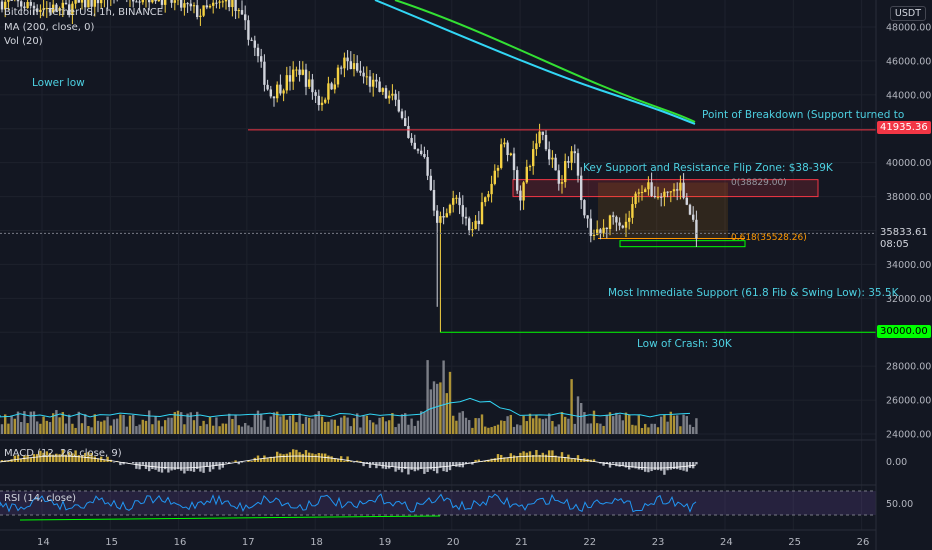 Image resolution: width=932 pixels, height=550 pixels. Describe the element at coordinates (348, 503) in the screenshot. I see `rsi-line` at that location.